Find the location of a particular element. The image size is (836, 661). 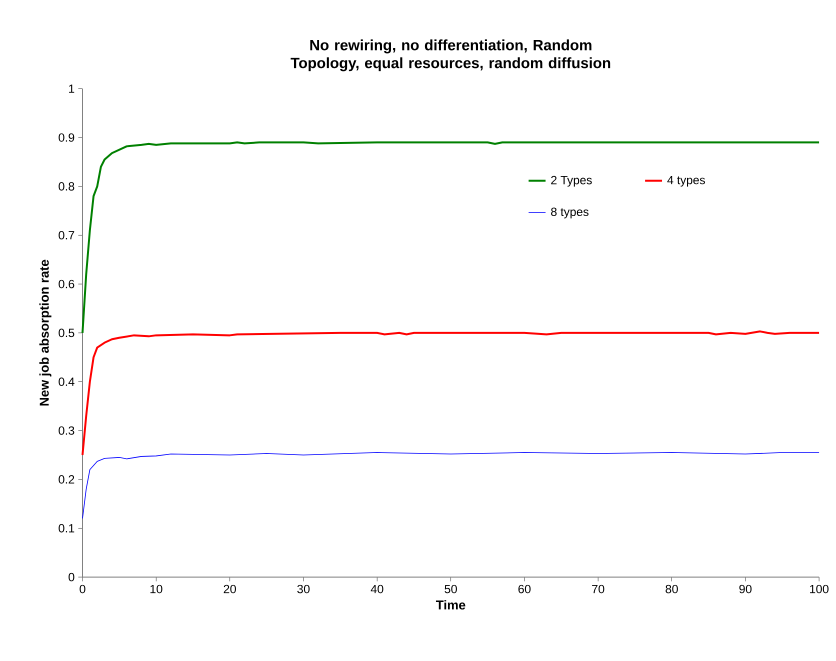

y-tick-label: 0.3 is located at coordinates (66, 430).